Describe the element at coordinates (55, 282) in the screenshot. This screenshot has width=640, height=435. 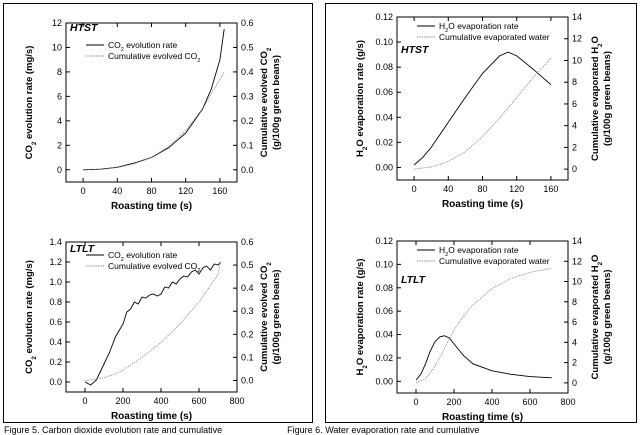
I see `y-tick-label: 1.0` at that location.